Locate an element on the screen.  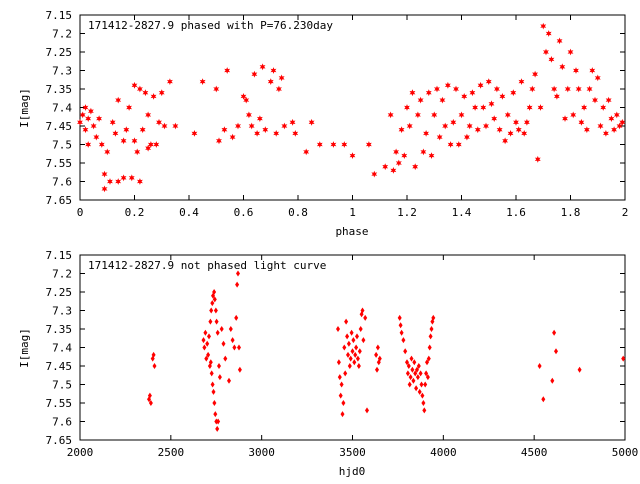
x-tick-label: 0.6 is located at coordinates (244, 212).